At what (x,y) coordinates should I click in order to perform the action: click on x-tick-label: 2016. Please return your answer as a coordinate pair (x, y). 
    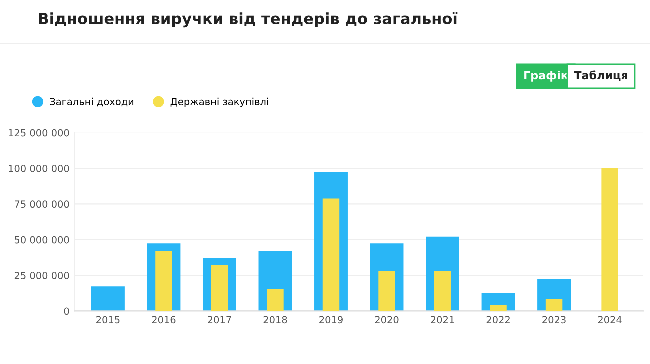
    Looking at the image, I should click on (164, 320).